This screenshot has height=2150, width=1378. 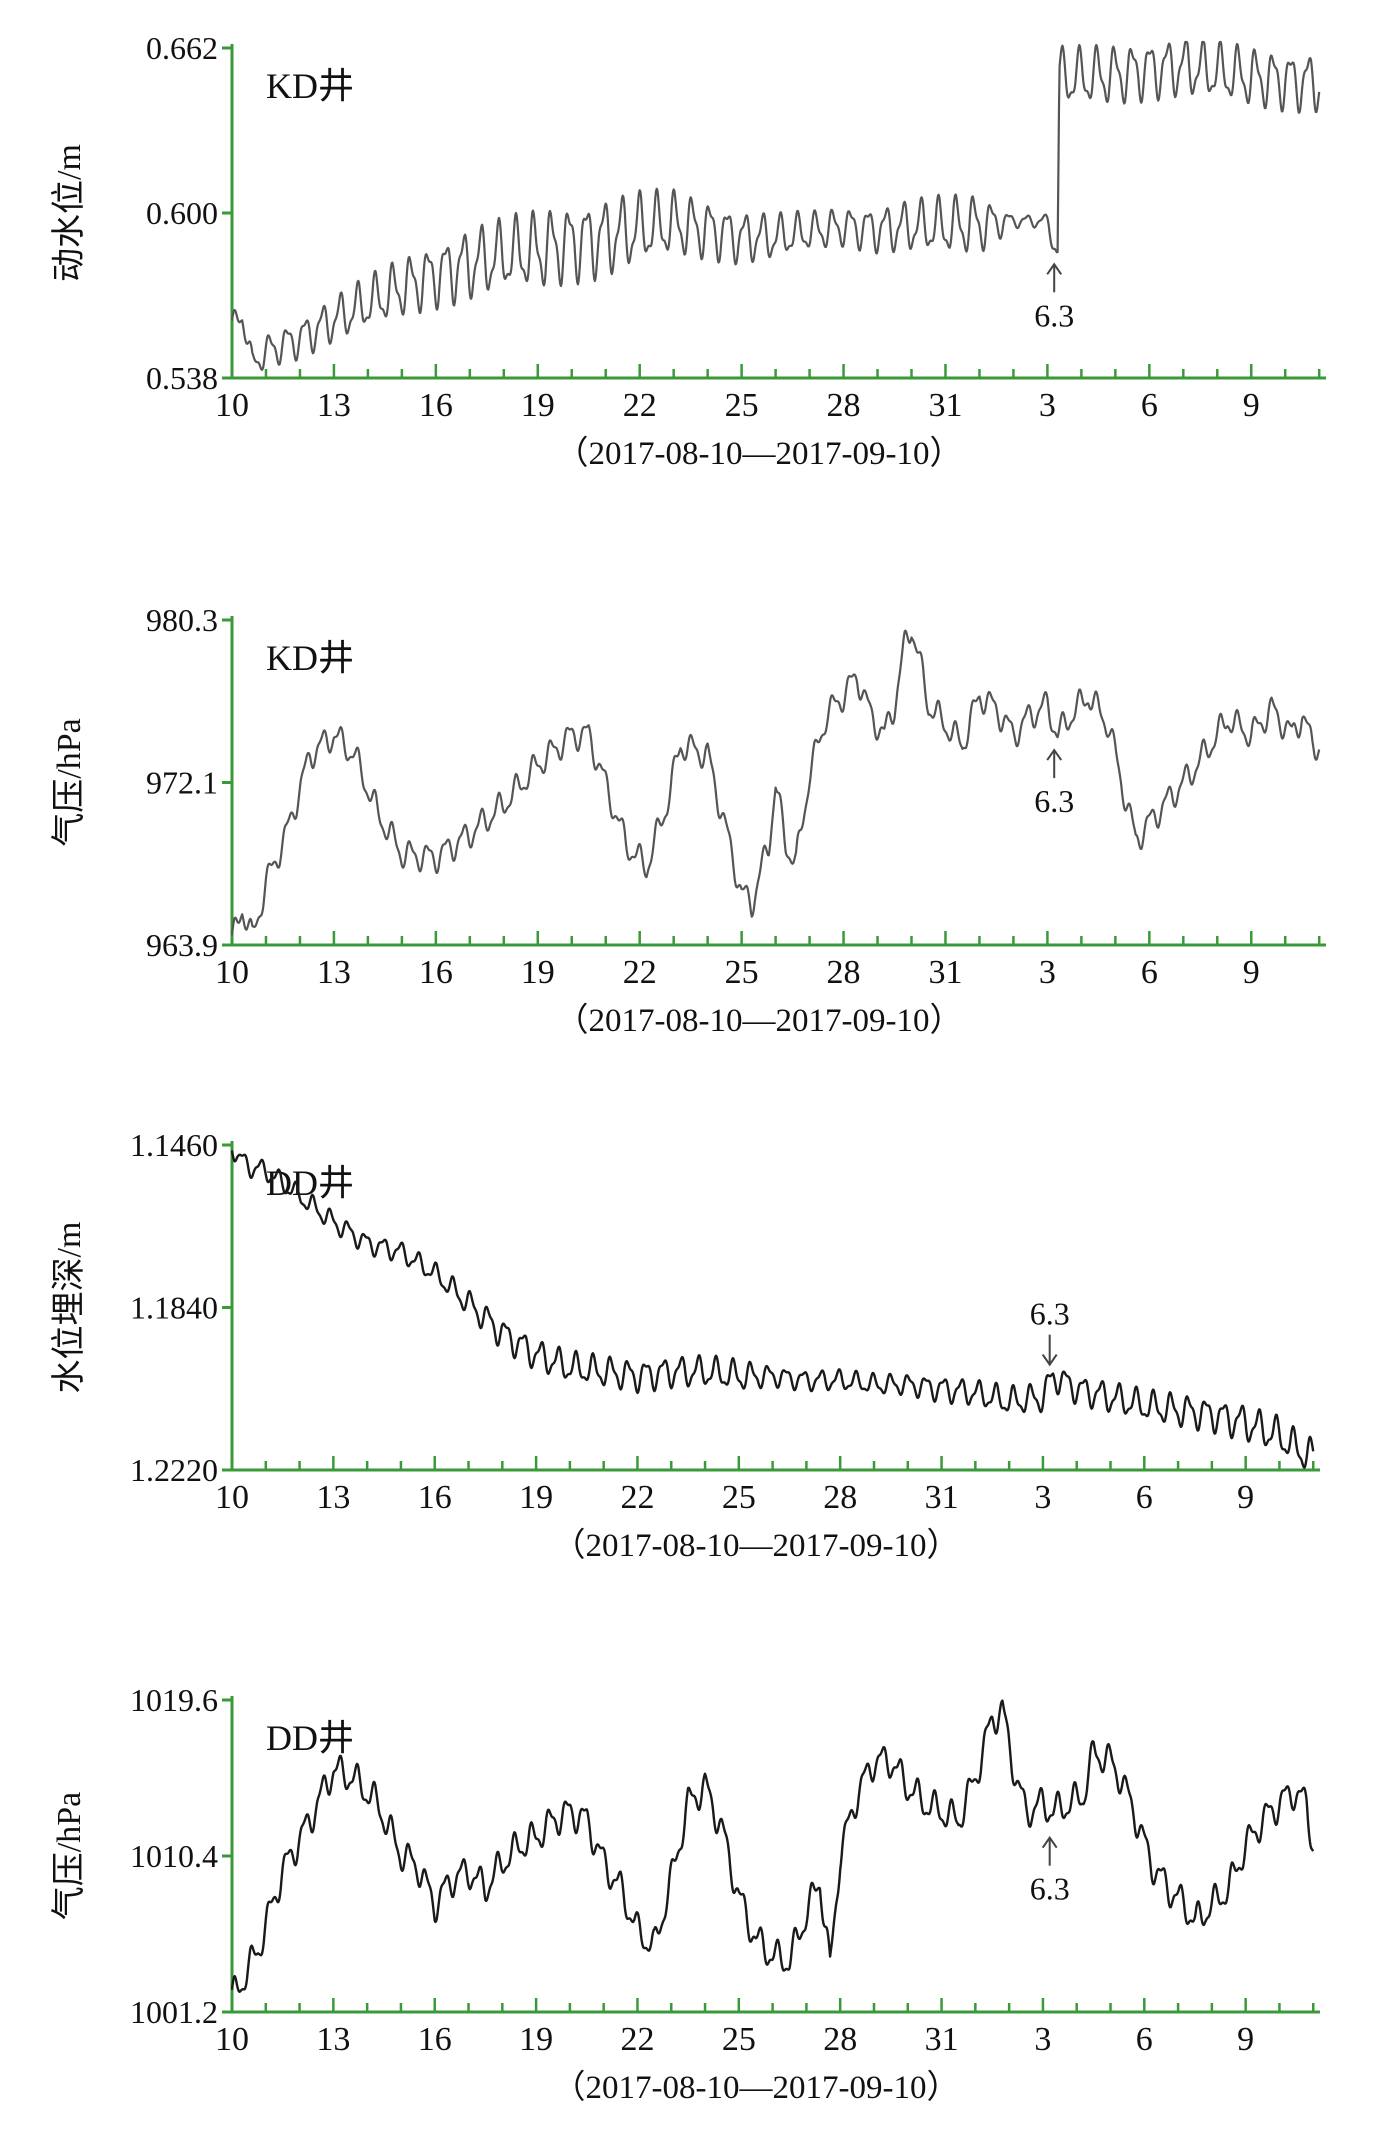 I want to click on y-tick-label: 1.1840, so click(x=174, y=1308).